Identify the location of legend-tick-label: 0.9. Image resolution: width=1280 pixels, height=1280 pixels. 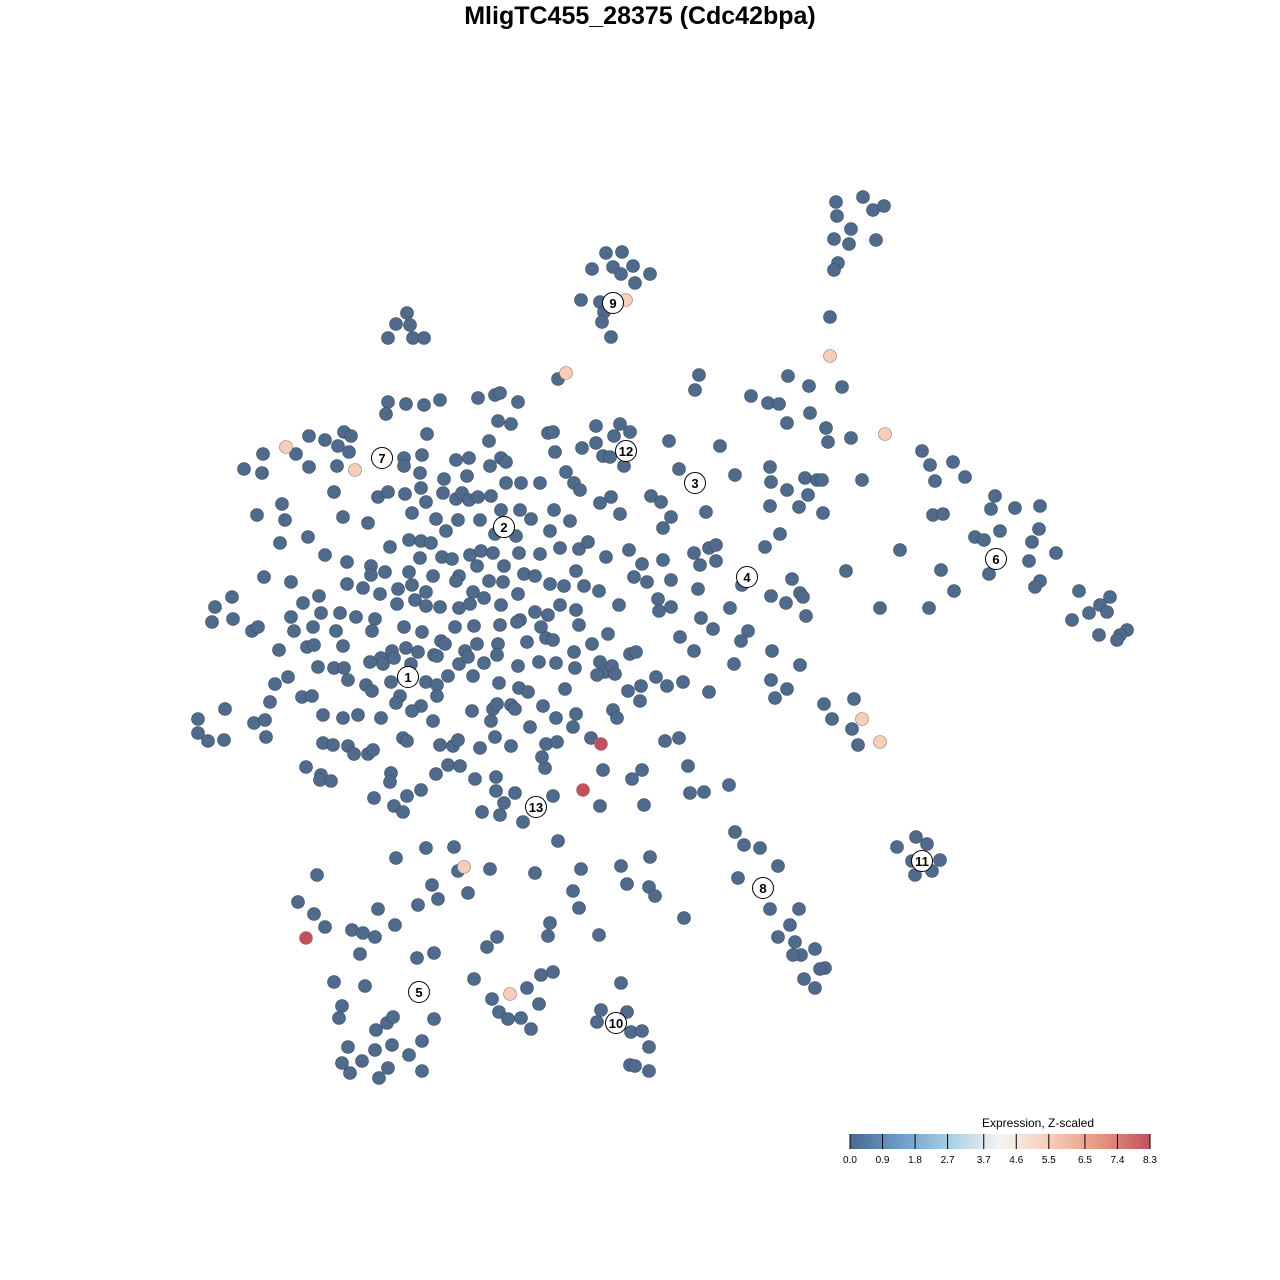
(883, 1160).